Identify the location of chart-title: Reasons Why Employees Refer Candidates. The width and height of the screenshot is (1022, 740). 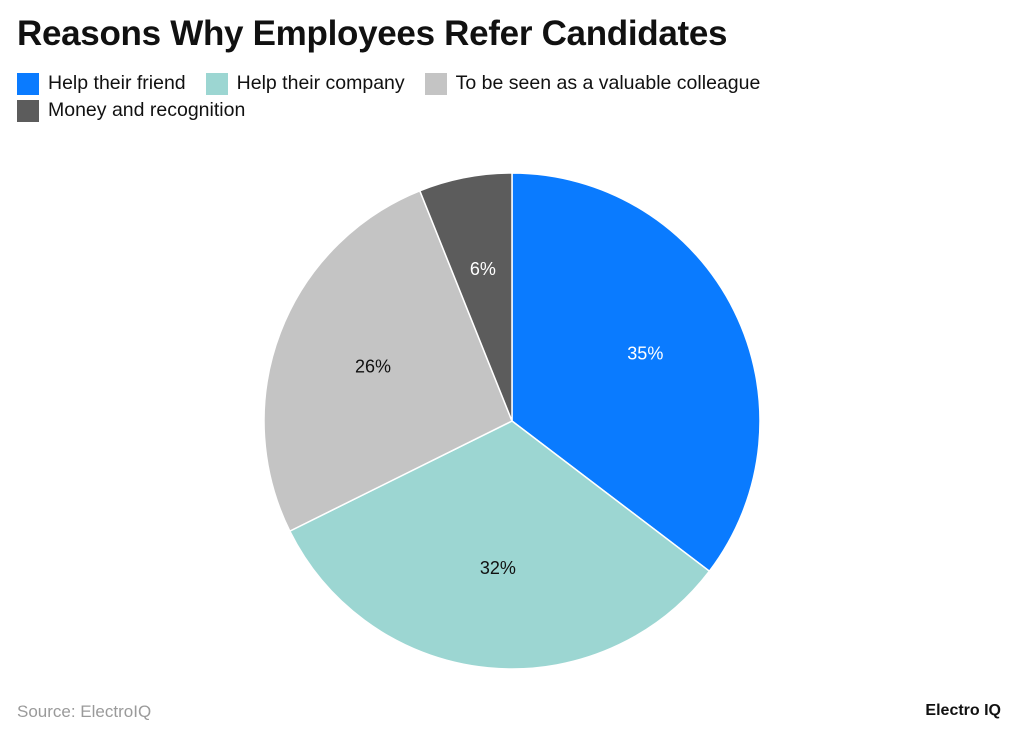
(372, 33).